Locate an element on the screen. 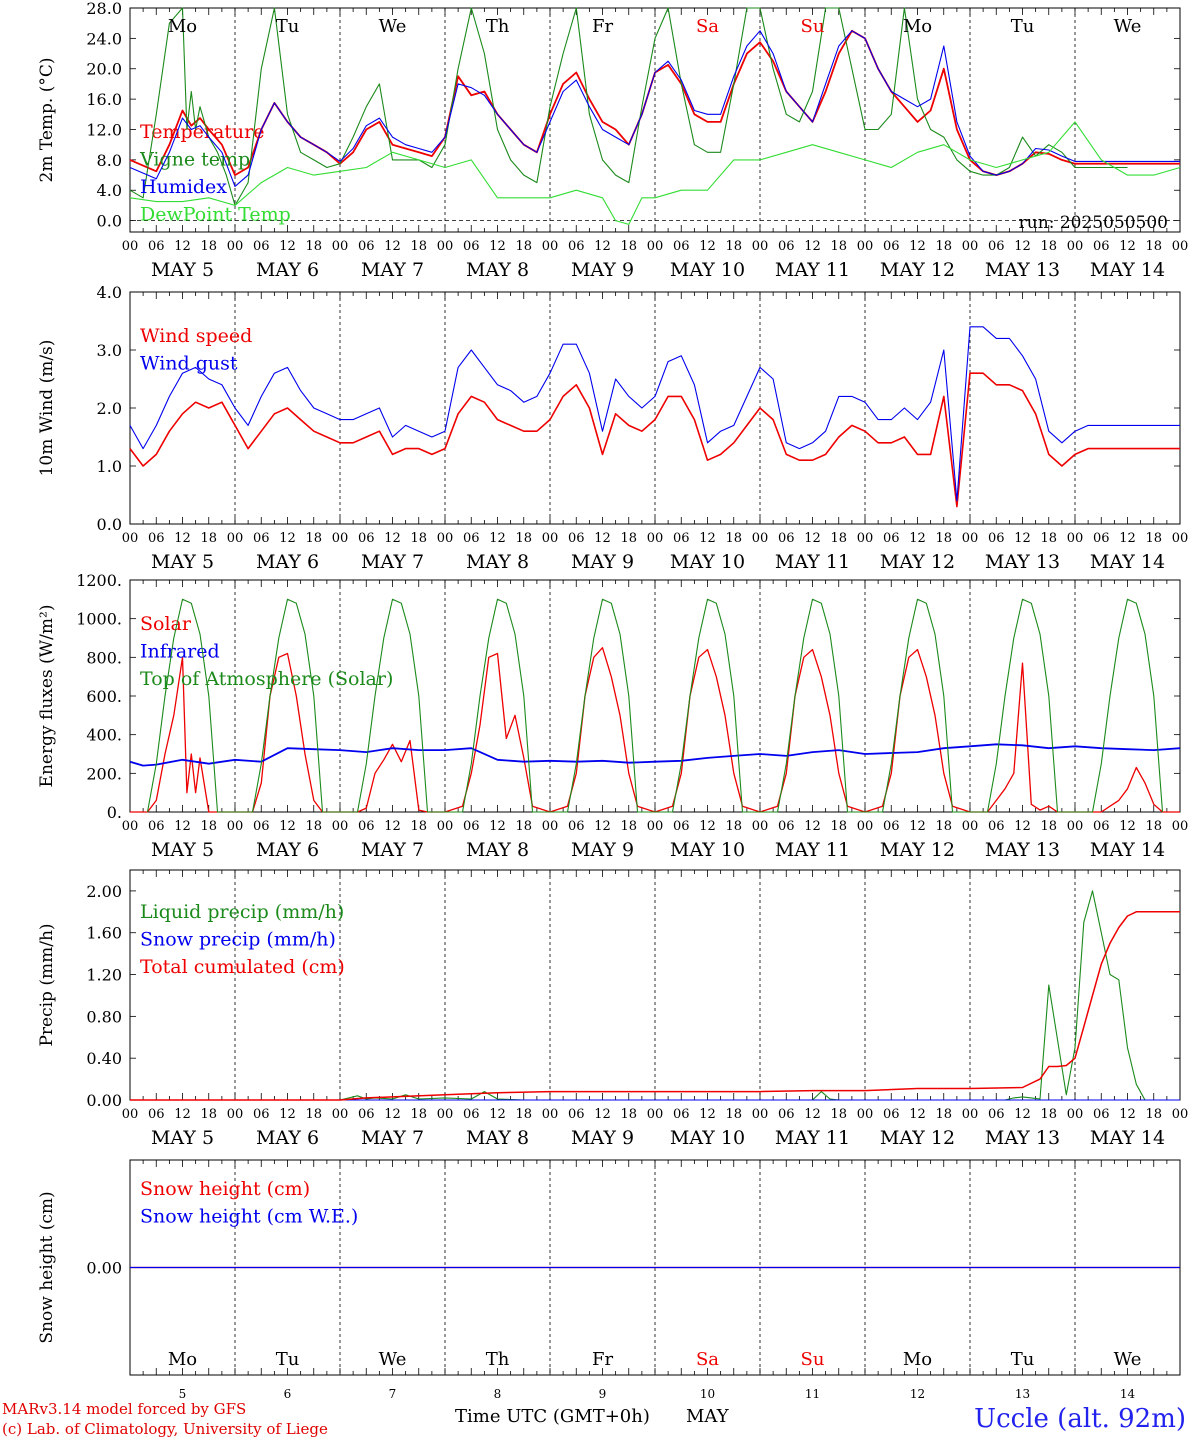 The image size is (1194, 1440). y-tick-label: 0.0 is located at coordinates (109, 221).